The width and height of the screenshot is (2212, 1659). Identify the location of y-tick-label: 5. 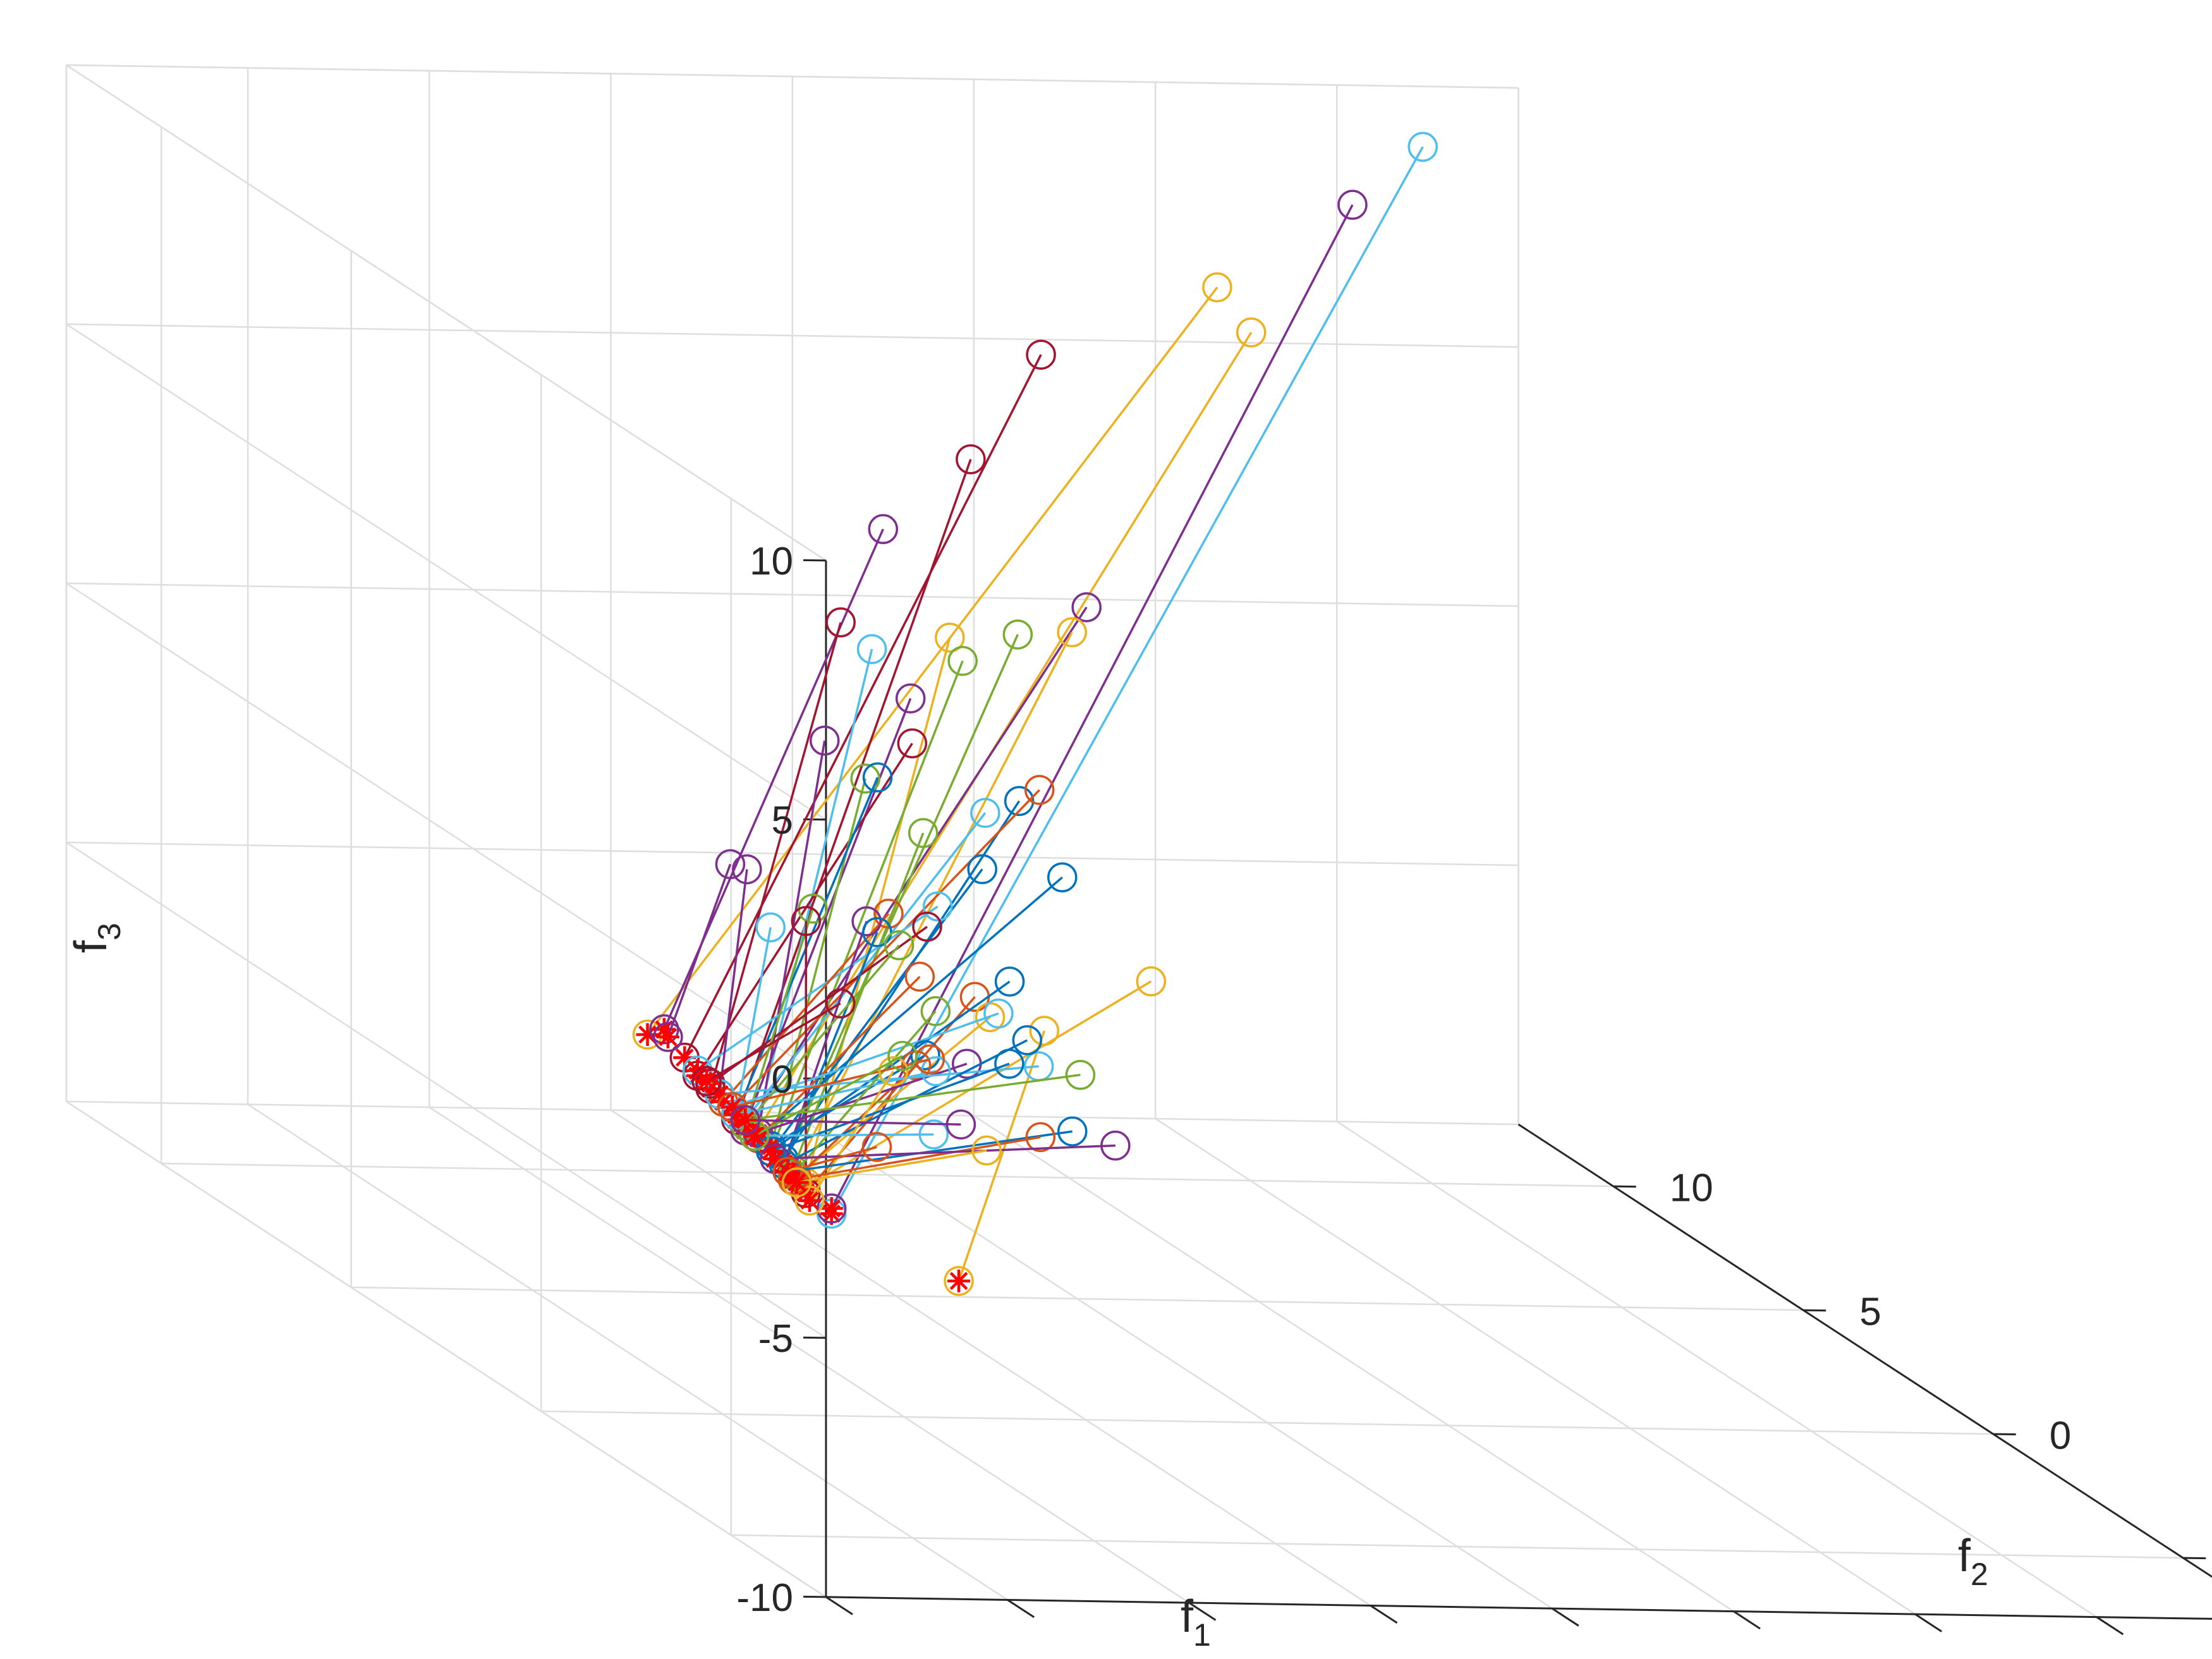
(1870, 1312).